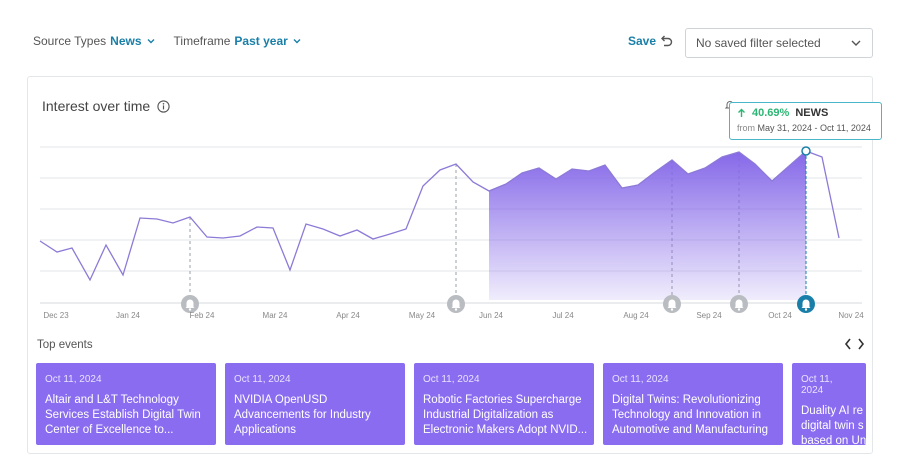  I want to click on chevron-right-icon, so click(861, 344).